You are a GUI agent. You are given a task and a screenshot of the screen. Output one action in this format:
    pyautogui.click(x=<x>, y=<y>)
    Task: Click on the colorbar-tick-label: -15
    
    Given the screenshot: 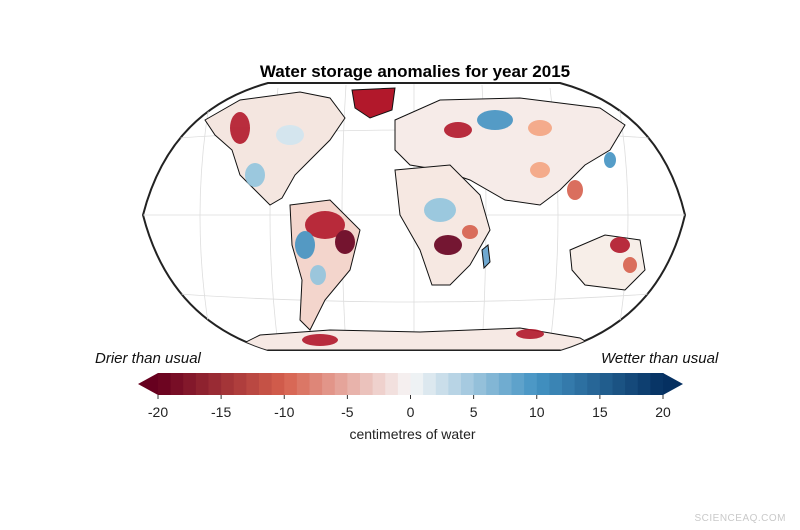 What is the action you would take?
    pyautogui.click(x=221, y=412)
    